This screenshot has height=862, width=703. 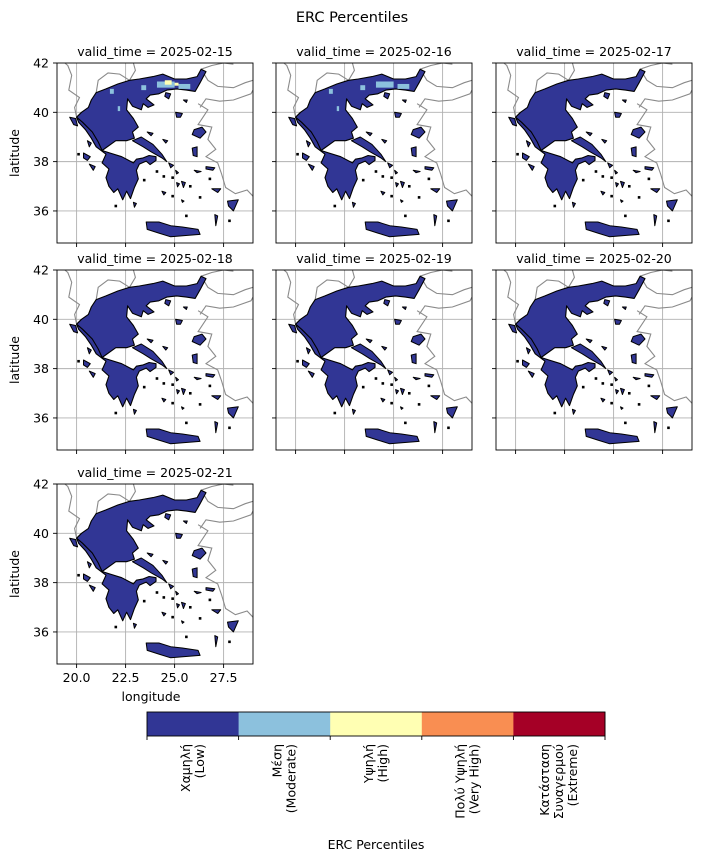 What do you see at coordinates (171, 372) in the screenshot?
I see `island-andros` at bounding box center [171, 372].